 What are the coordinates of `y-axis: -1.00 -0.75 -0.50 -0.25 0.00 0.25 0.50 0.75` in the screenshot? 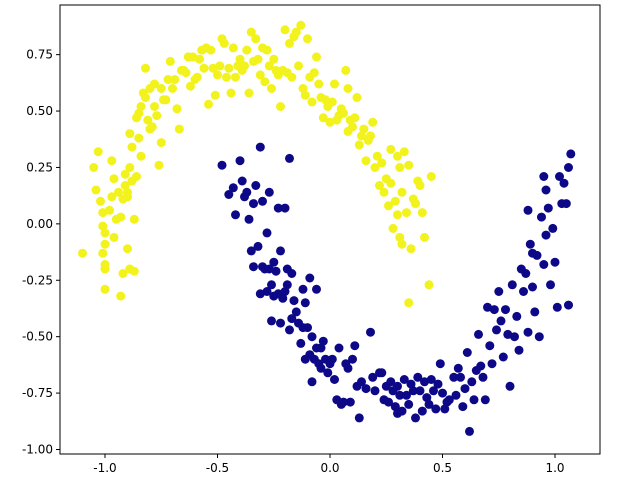 It's located at (41, 252).